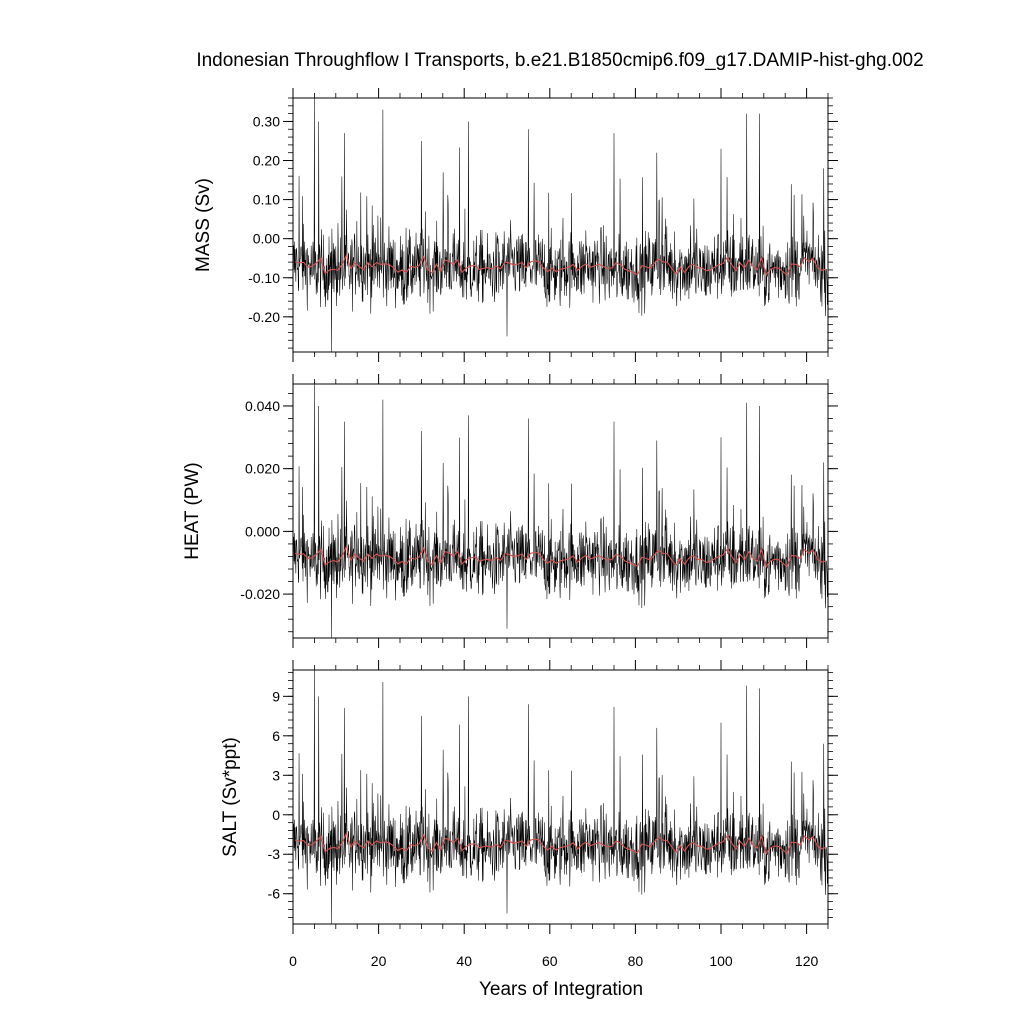 Image resolution: width=1024 pixels, height=1024 pixels. I want to click on y-tick-label: 9, so click(276, 696).